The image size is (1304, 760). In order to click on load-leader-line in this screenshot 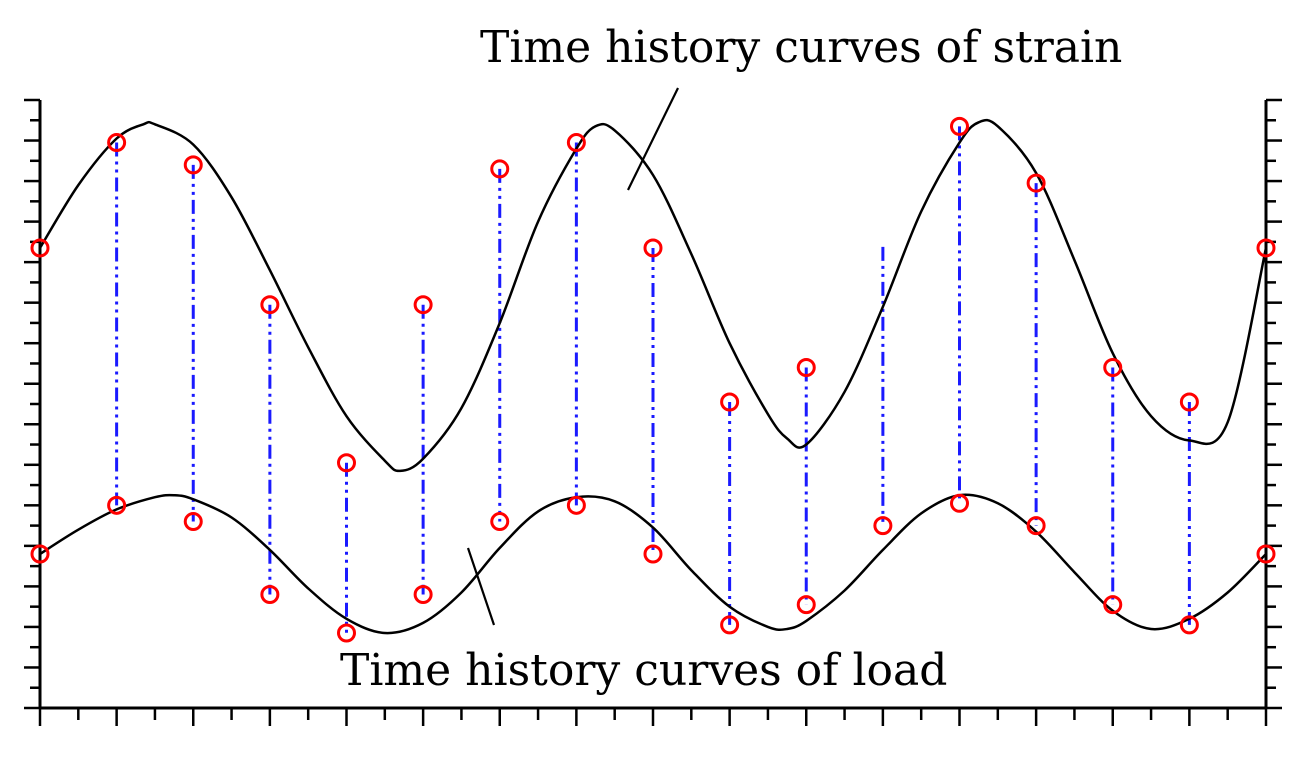, I will do `click(481, 586)`.